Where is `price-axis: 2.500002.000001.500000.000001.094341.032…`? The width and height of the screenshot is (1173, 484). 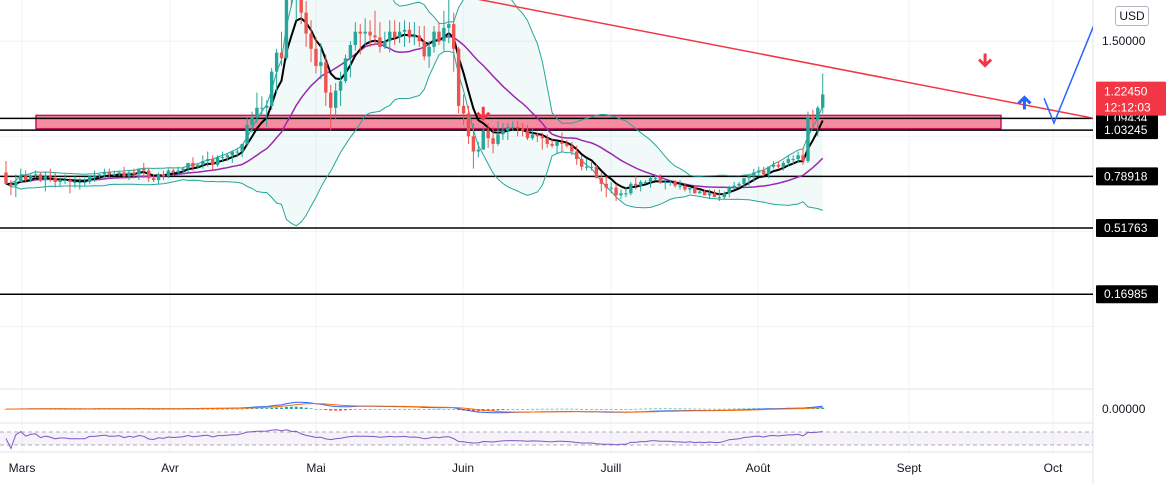
price-axis: 2.500002.000001.500000.000001.094341.032… is located at coordinates (1133, 242).